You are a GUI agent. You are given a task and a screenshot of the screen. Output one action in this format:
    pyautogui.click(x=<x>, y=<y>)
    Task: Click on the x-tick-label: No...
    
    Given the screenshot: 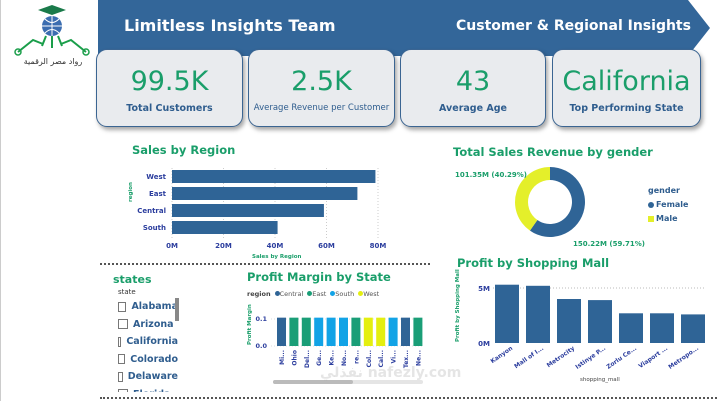 What is the action you would take?
    pyautogui.click(x=344, y=358)
    